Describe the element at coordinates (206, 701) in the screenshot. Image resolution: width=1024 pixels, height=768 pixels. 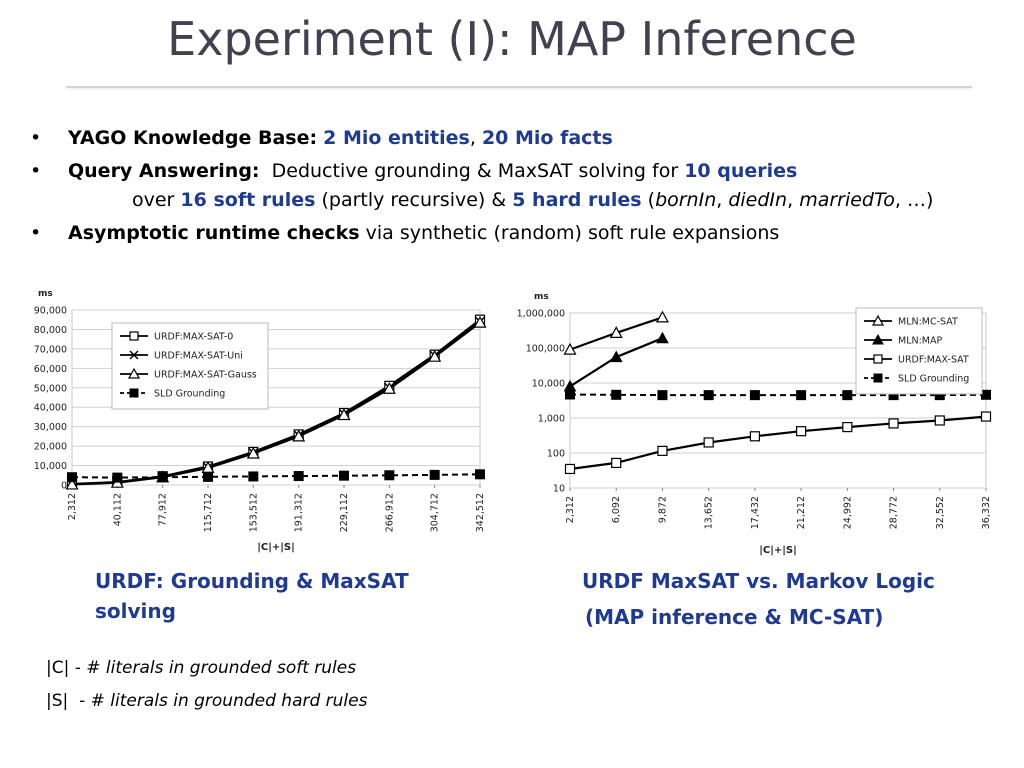
I see `footnote-s: |S| - # literals in grounded hard rules` at that location.